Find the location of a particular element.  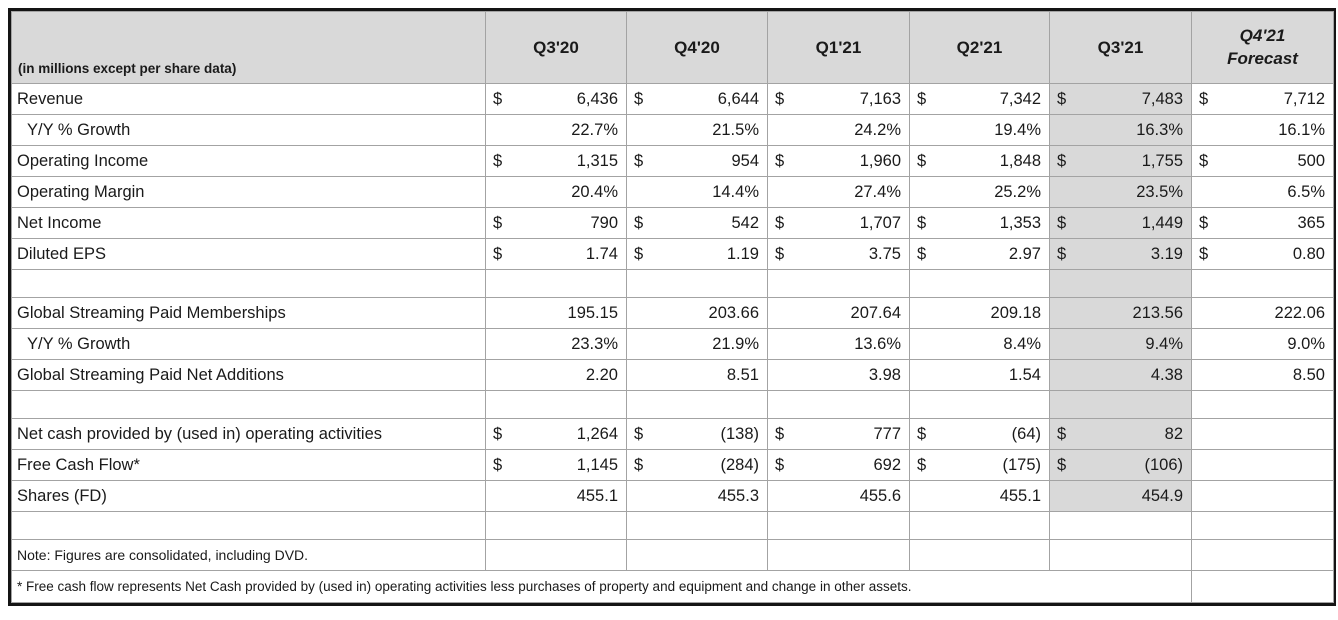

money-cell: $954 is located at coordinates (697, 161).